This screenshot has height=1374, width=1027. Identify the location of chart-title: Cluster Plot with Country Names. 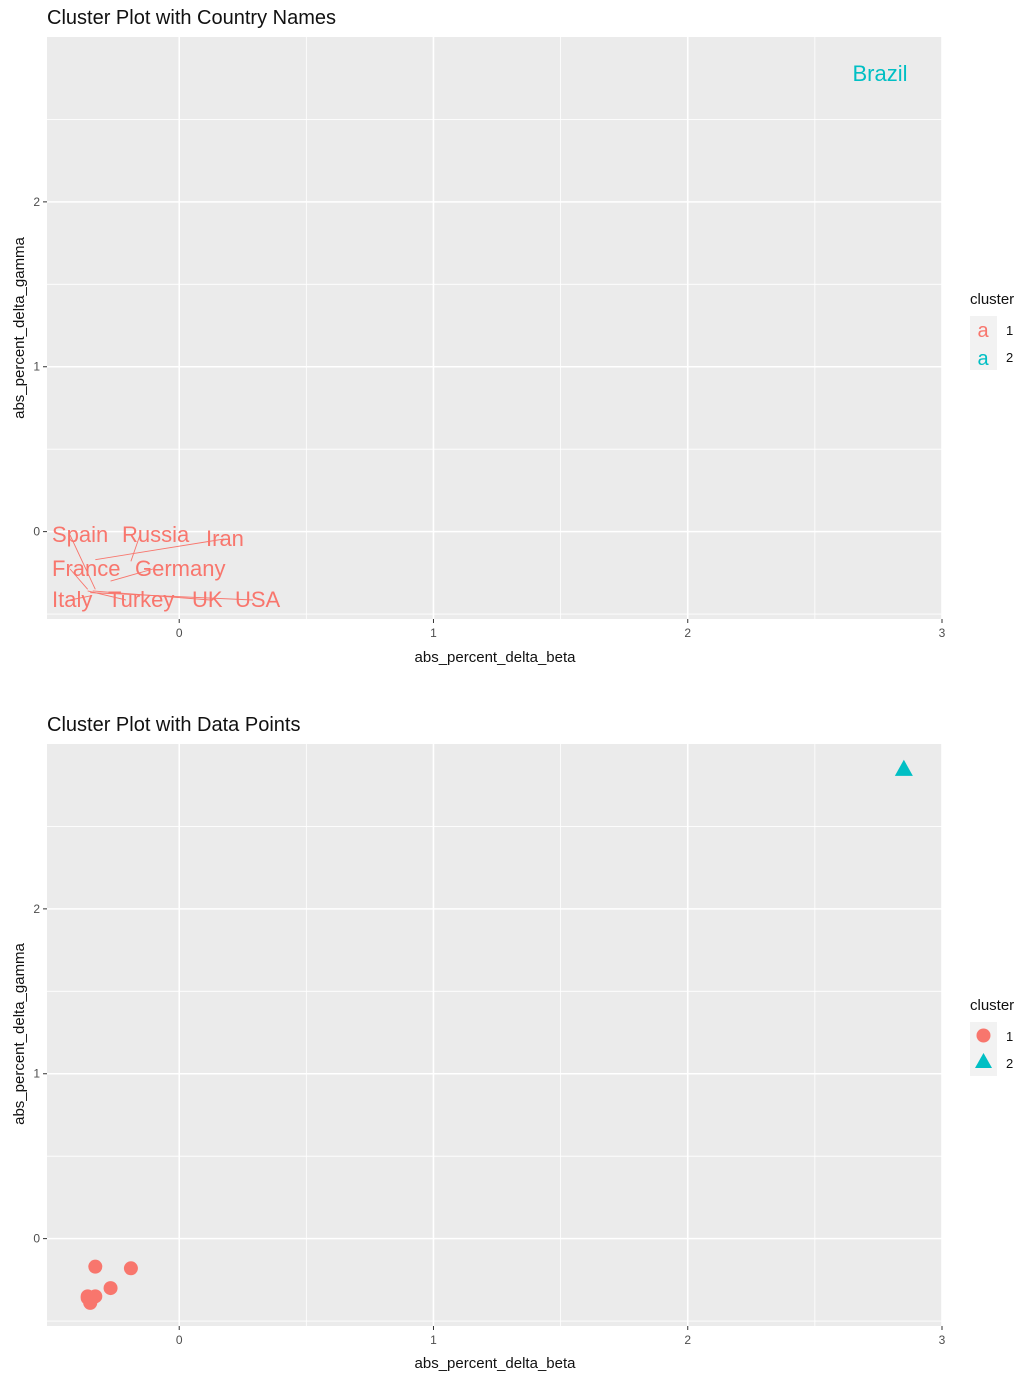
(191, 18).